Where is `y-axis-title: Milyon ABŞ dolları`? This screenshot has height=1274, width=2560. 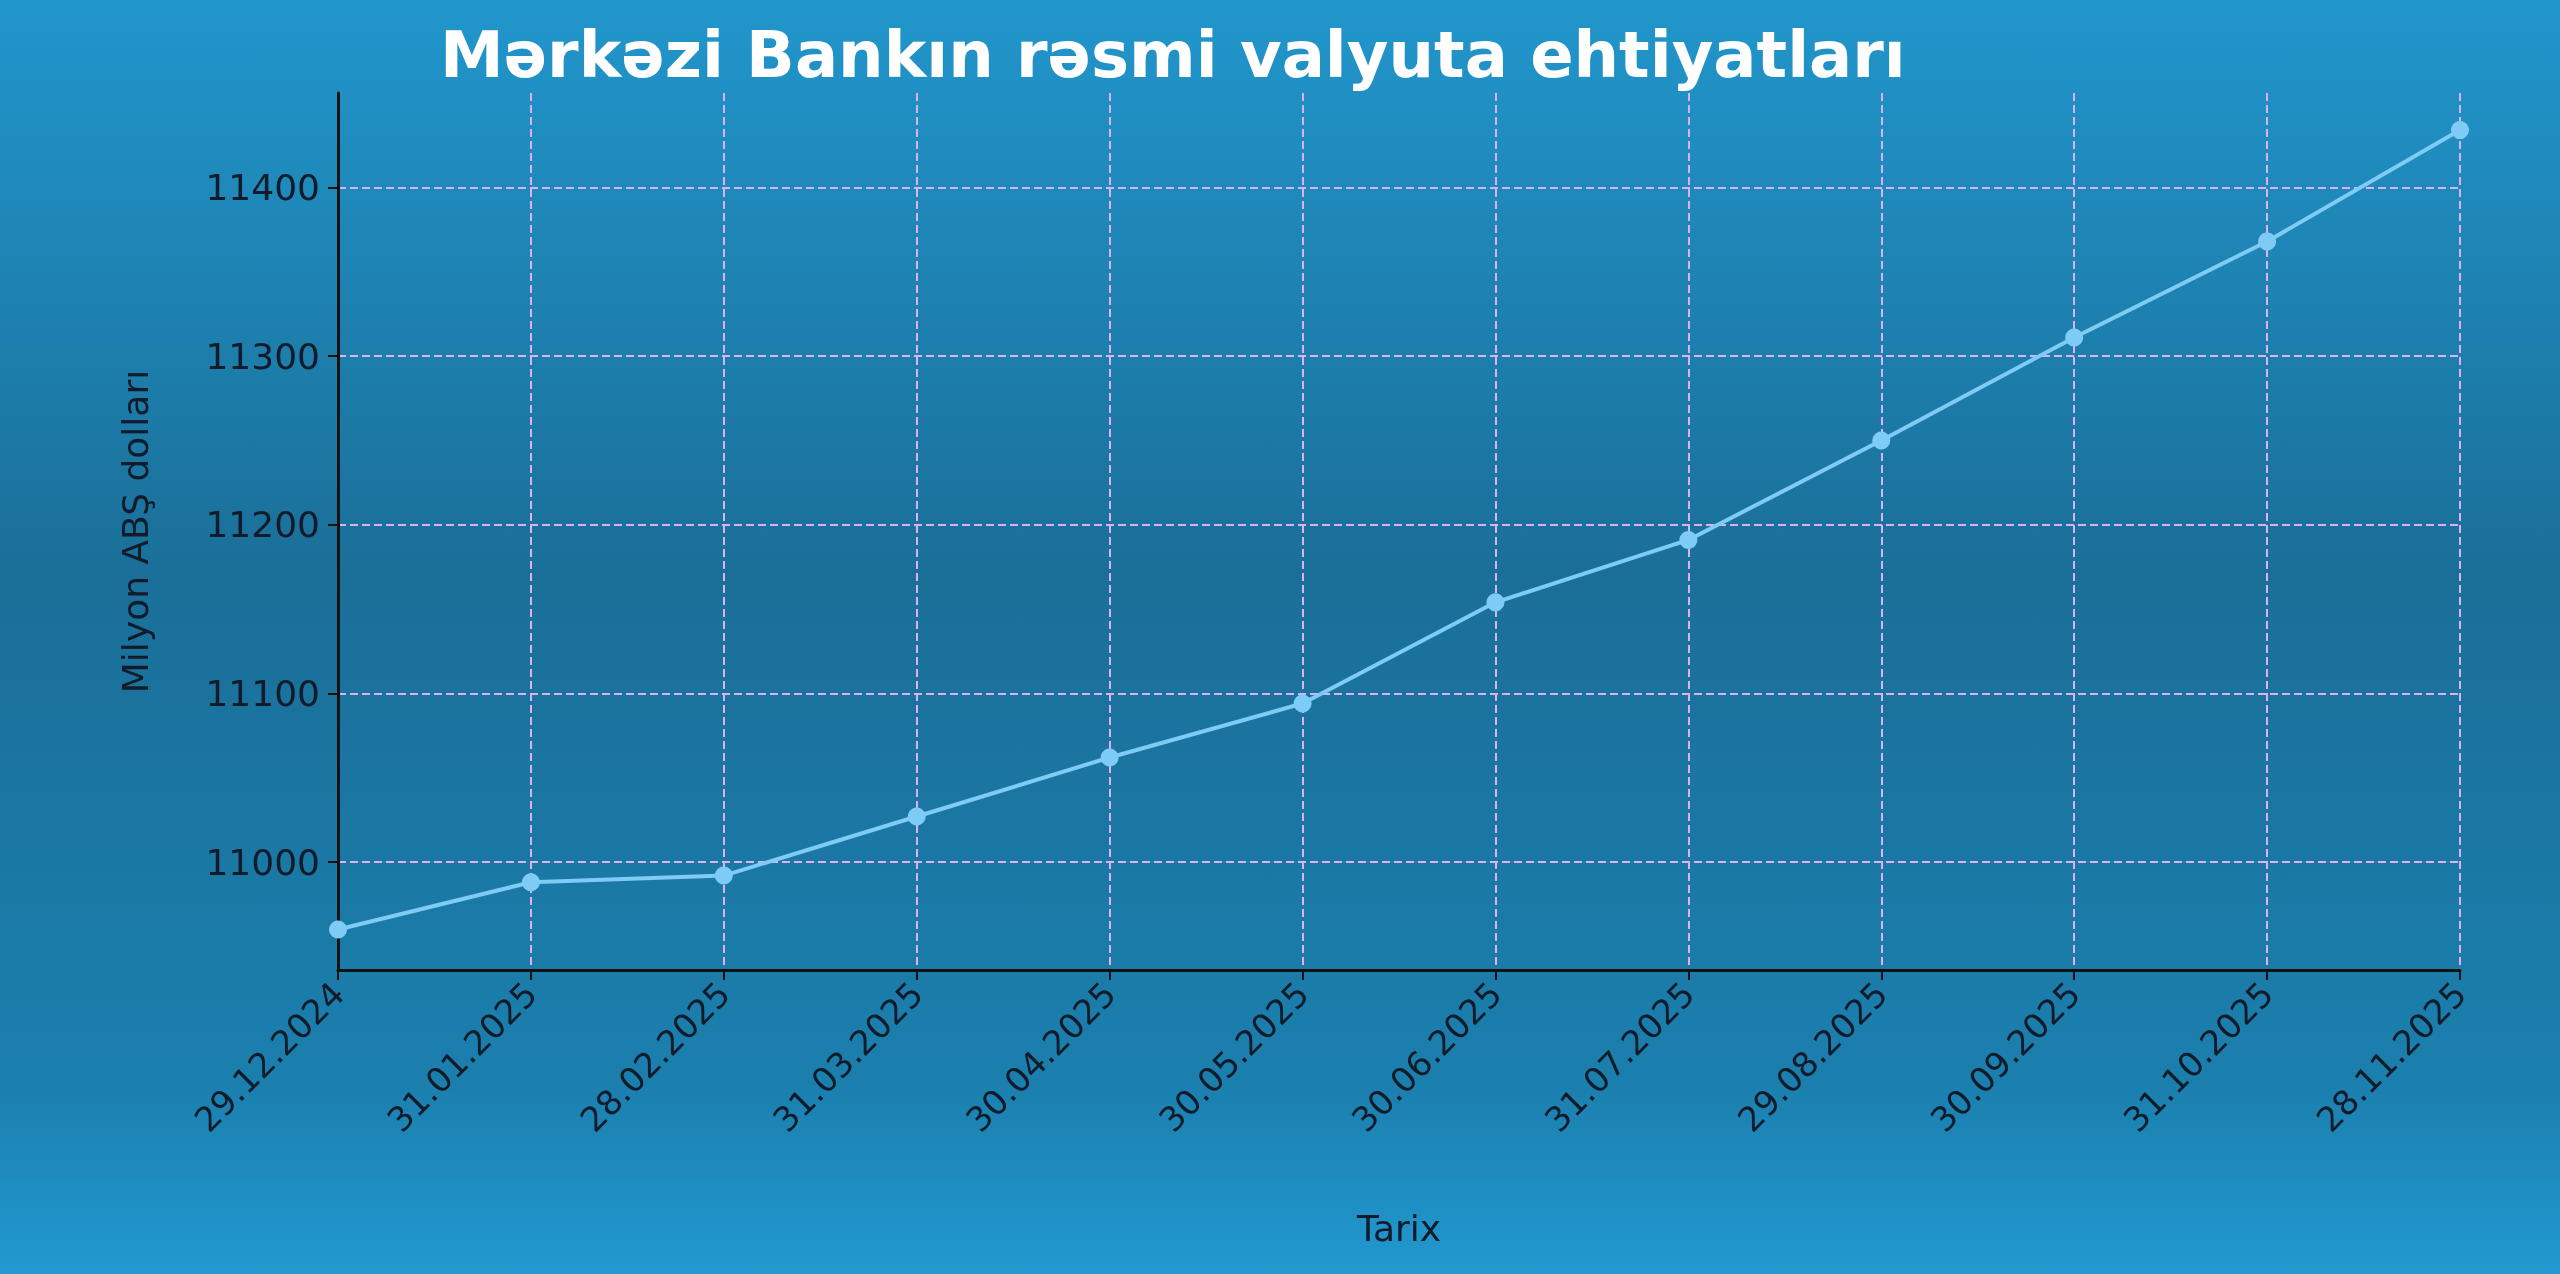
y-axis-title: Milyon ABŞ dolları is located at coordinates (135, 531).